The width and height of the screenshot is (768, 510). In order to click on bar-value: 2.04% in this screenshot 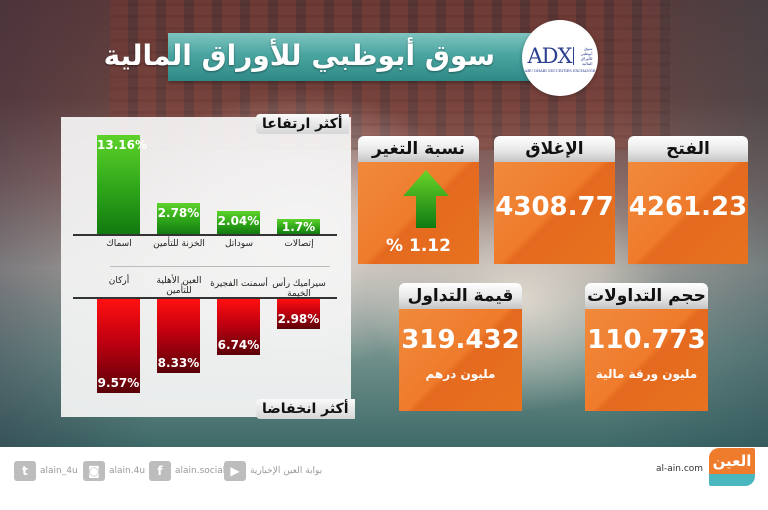, I will do `click(238, 221)`.